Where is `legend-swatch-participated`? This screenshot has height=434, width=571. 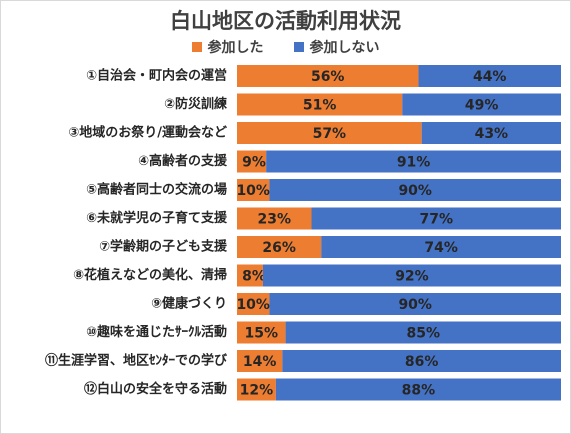 legend-swatch-participated is located at coordinates (196, 47).